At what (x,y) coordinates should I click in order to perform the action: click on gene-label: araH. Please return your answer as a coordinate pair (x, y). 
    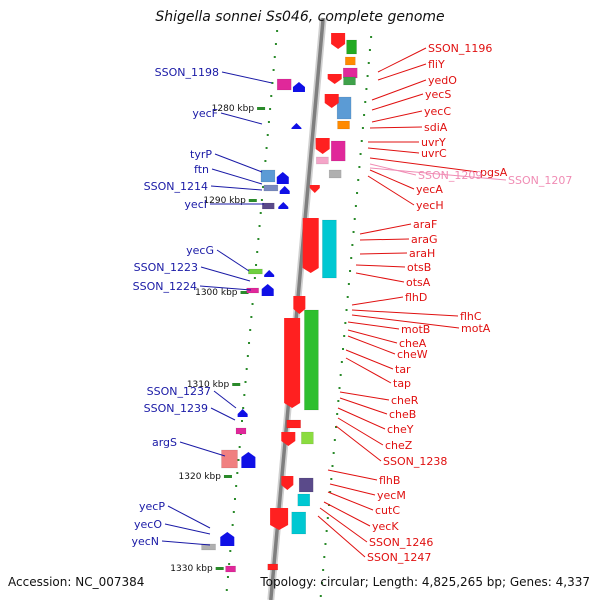
    Looking at the image, I should click on (422, 253).